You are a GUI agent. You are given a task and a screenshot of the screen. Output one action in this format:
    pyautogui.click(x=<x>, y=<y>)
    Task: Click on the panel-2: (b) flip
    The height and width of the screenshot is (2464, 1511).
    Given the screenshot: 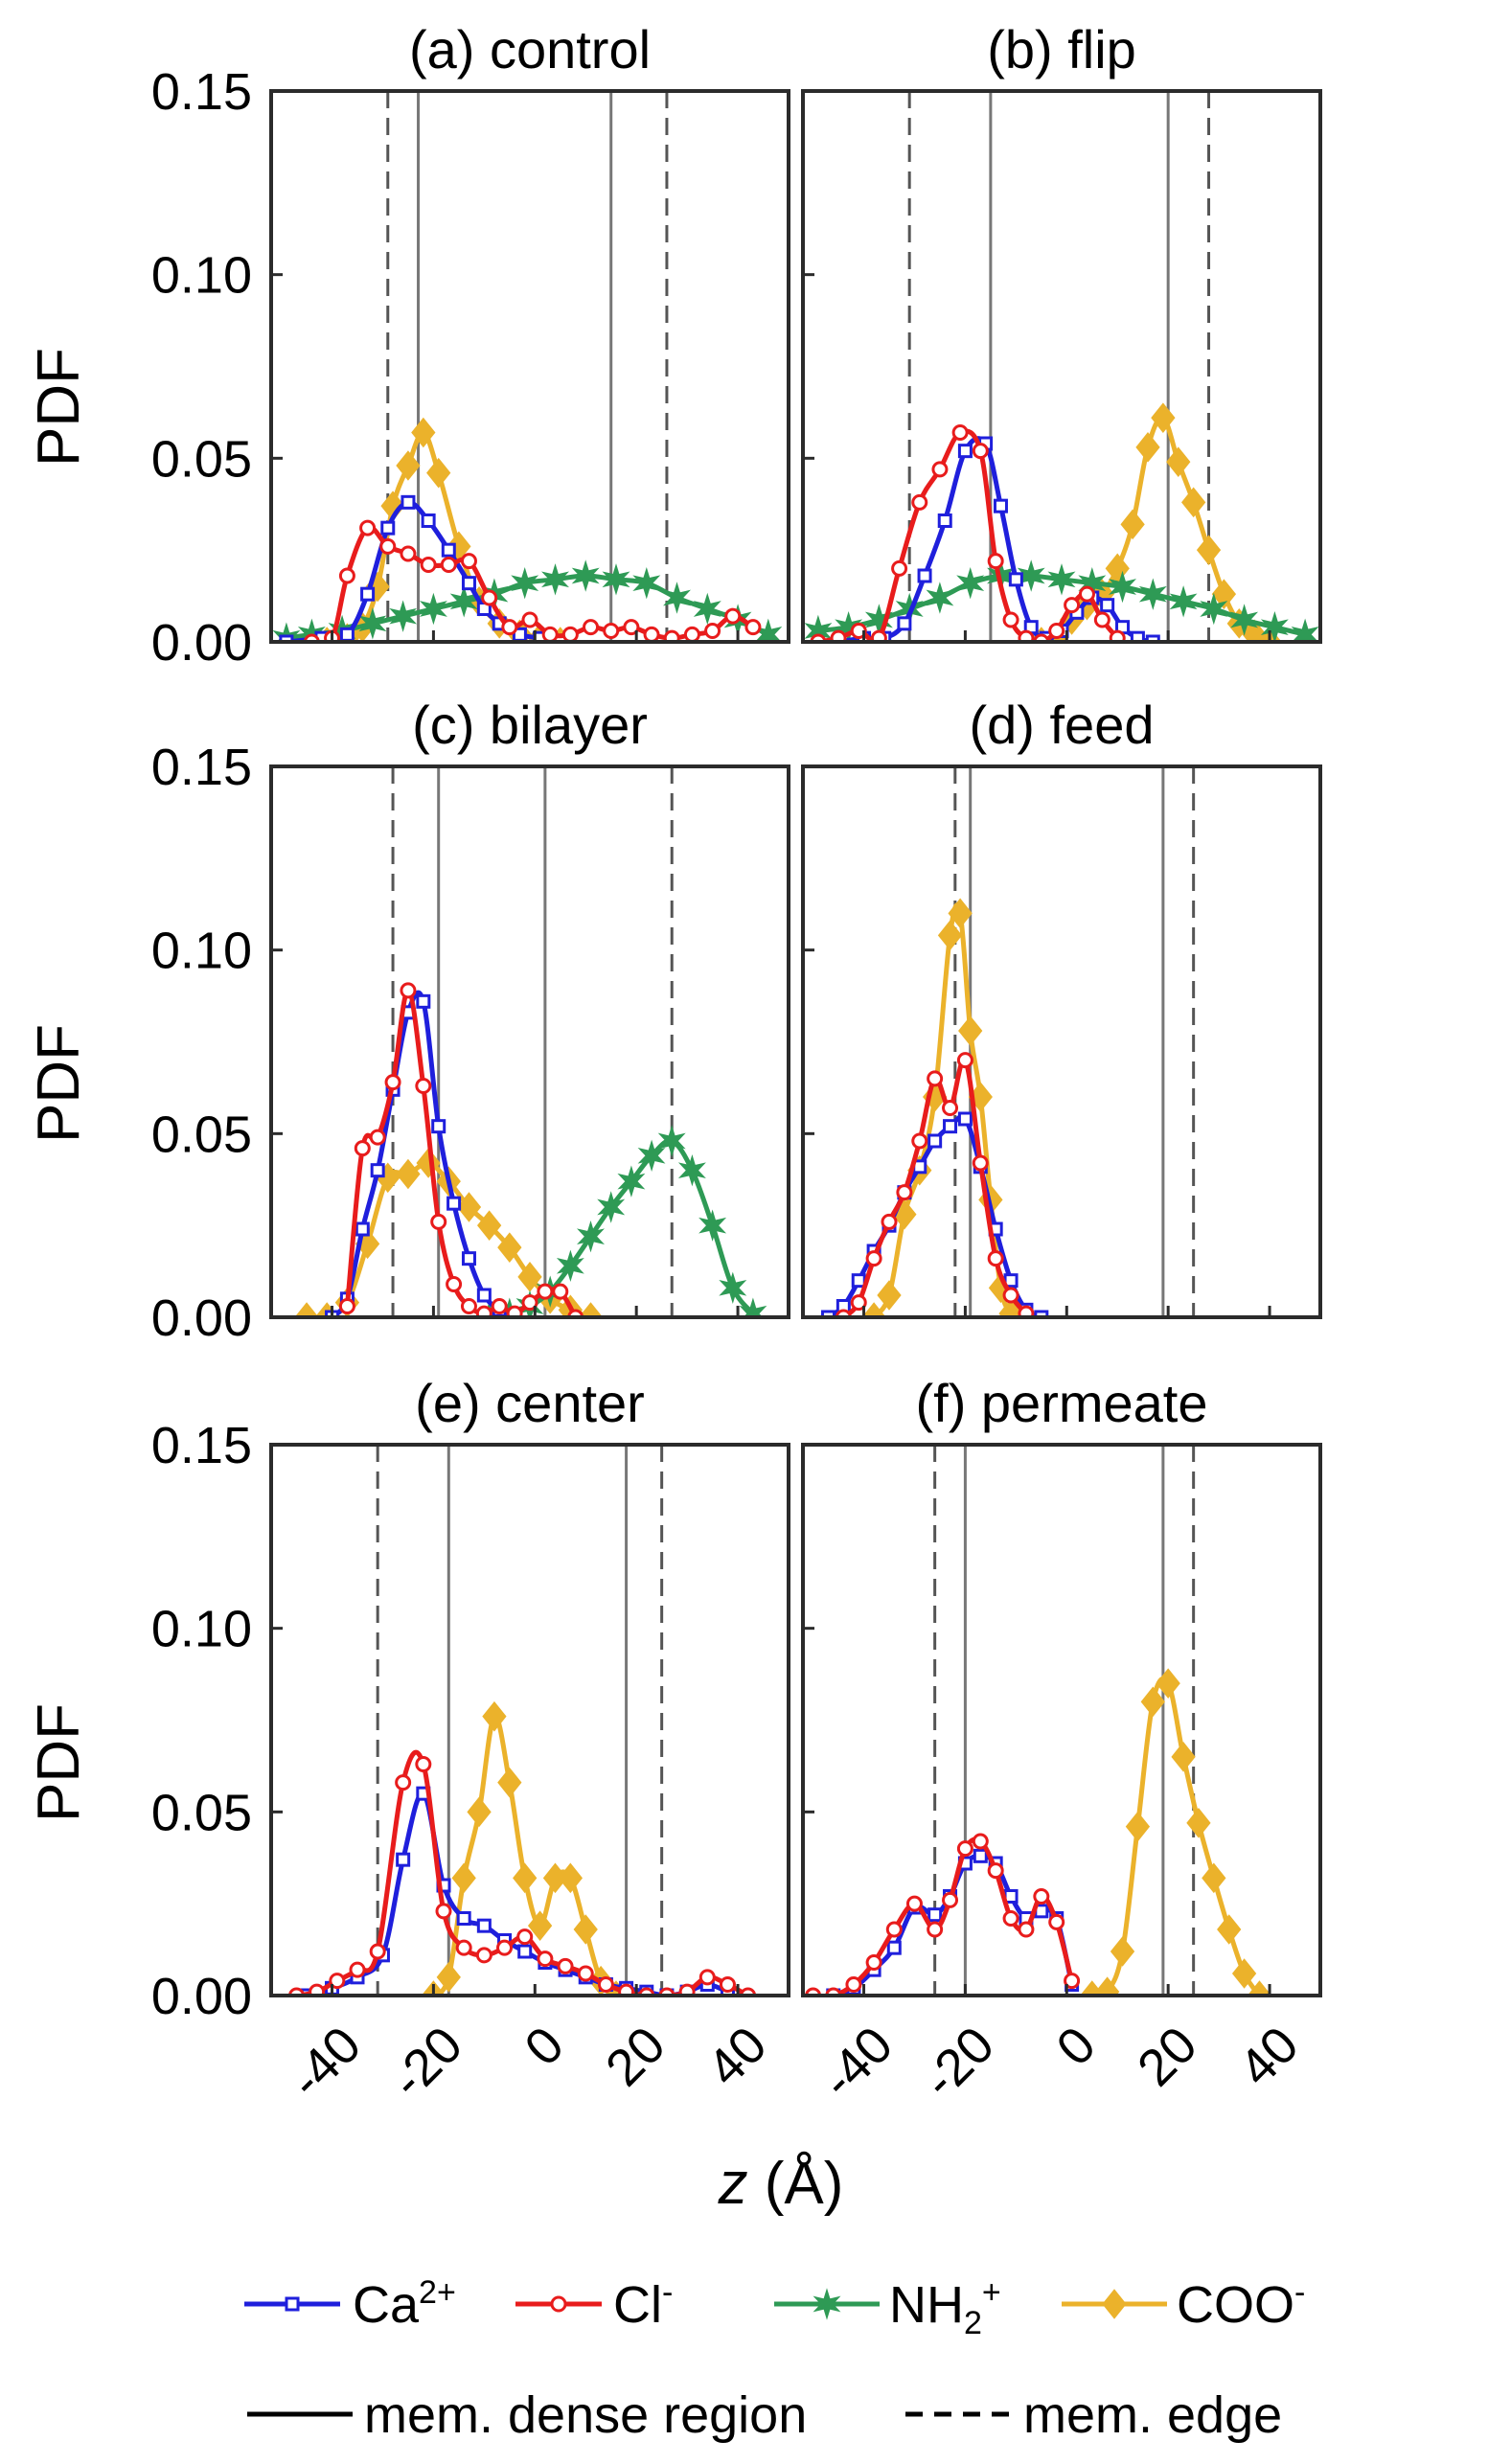 What is the action you would take?
    pyautogui.click(x=1061, y=331)
    